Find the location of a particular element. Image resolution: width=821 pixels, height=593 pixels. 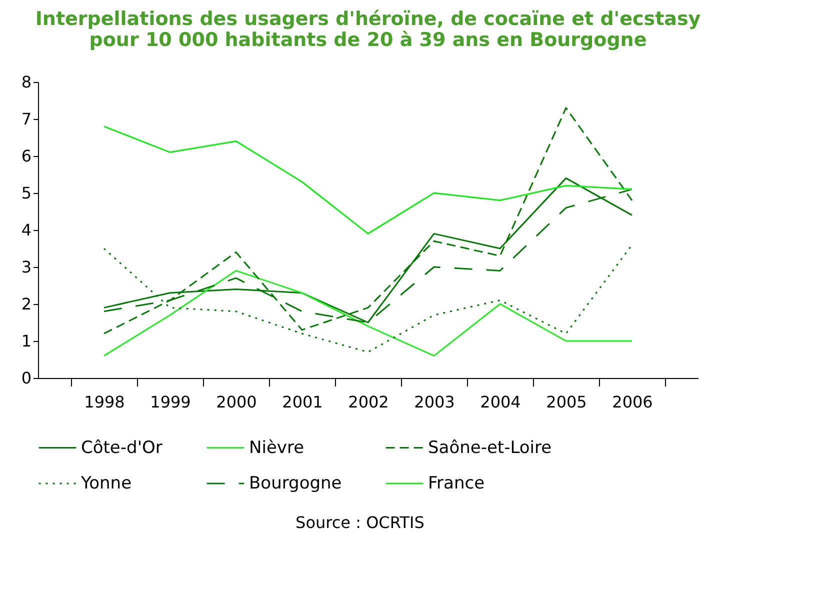

x-tick-label: 2006 is located at coordinates (632, 402).